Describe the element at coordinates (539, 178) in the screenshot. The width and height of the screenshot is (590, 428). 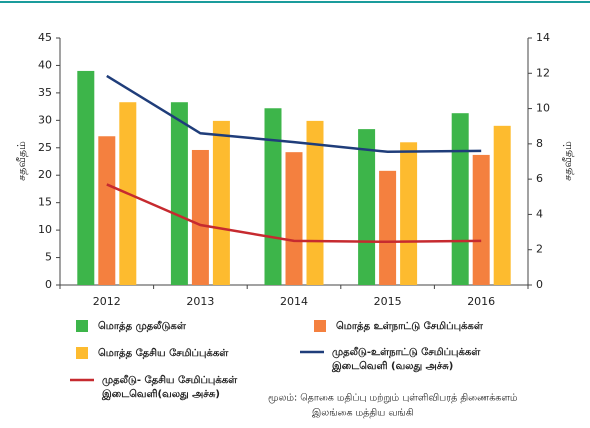
I see `y2-tick-label: 6` at that location.